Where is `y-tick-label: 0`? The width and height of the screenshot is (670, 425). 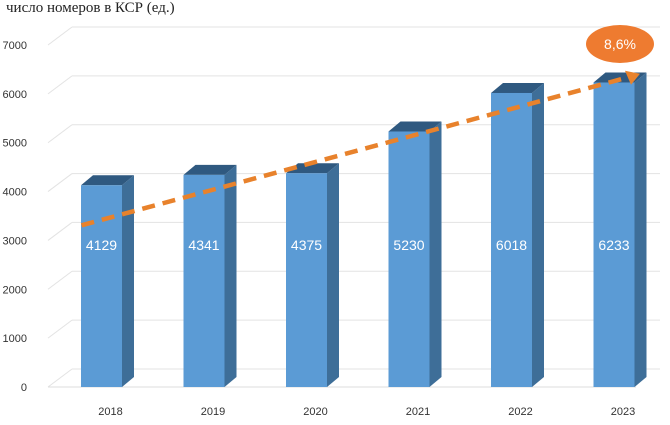
y-tick-label: 0 is located at coordinates (24, 388).